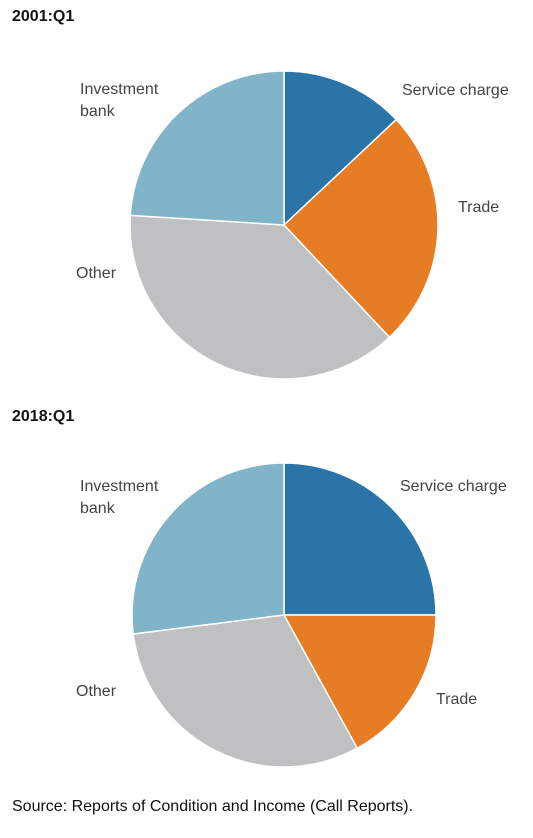 This screenshot has width=533, height=838. I want to click on chart-title-2018: 2018:Q1, so click(43, 416).